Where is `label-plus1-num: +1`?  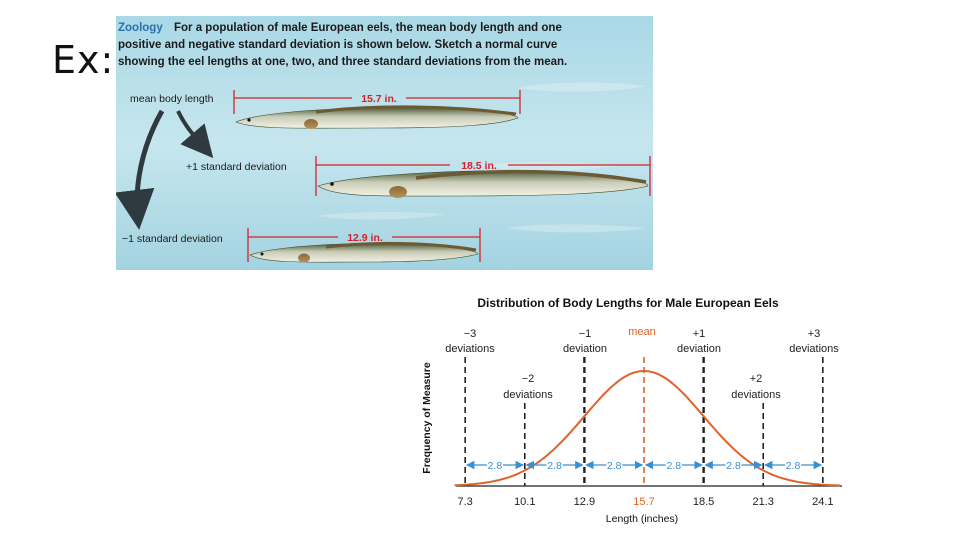
label-plus1-num: +1 is located at coordinates (699, 334).